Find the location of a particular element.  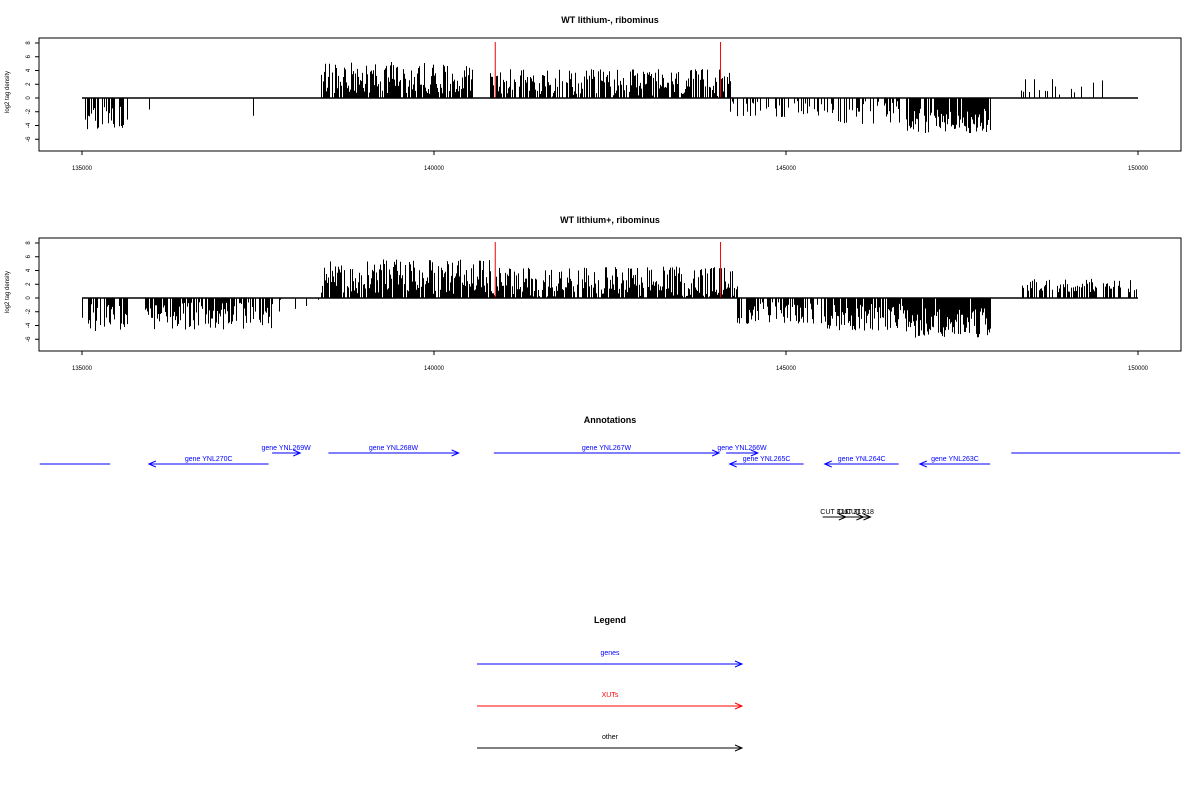

legend-label: XUTs is located at coordinates (610, 695).